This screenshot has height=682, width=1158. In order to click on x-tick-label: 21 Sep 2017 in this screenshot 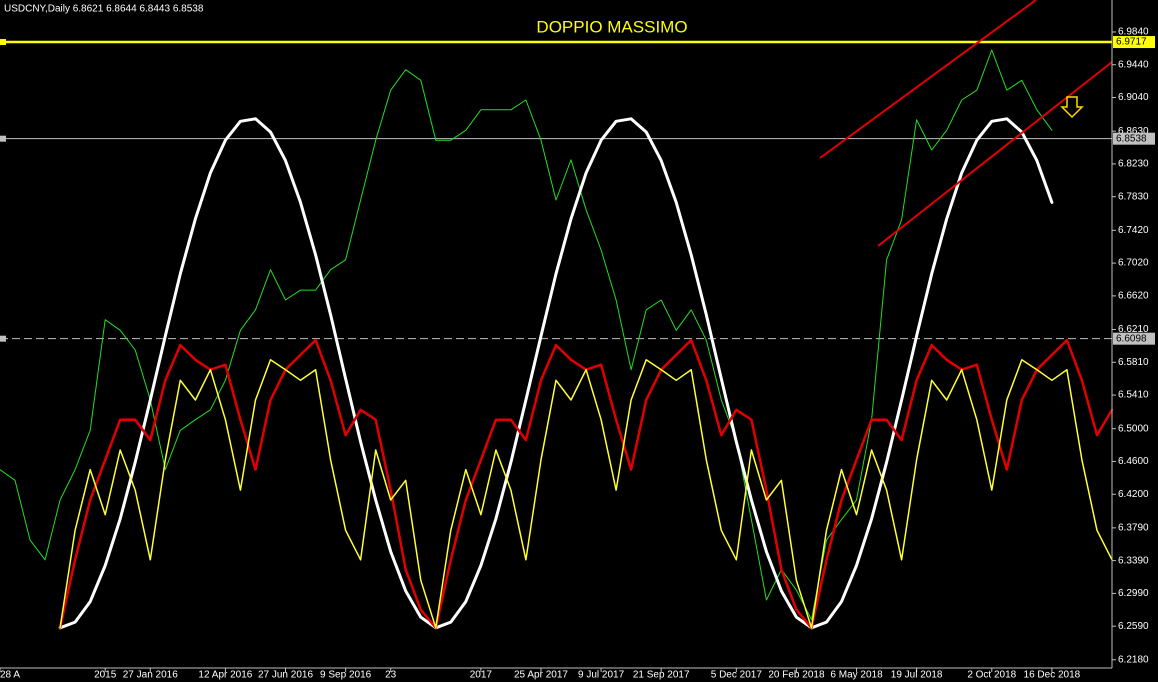, I will do `click(661, 675)`.